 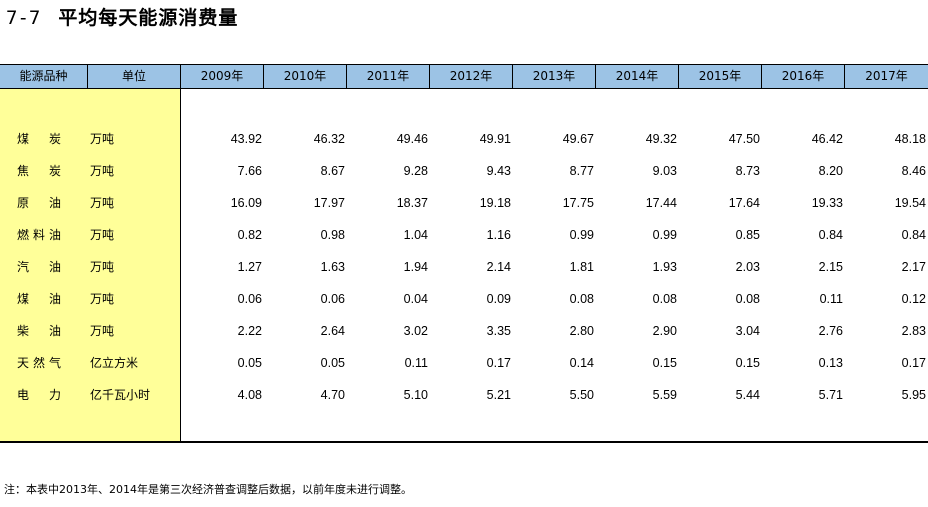 I want to click on energy-type-label: 煤炭, so click(x=39, y=139).